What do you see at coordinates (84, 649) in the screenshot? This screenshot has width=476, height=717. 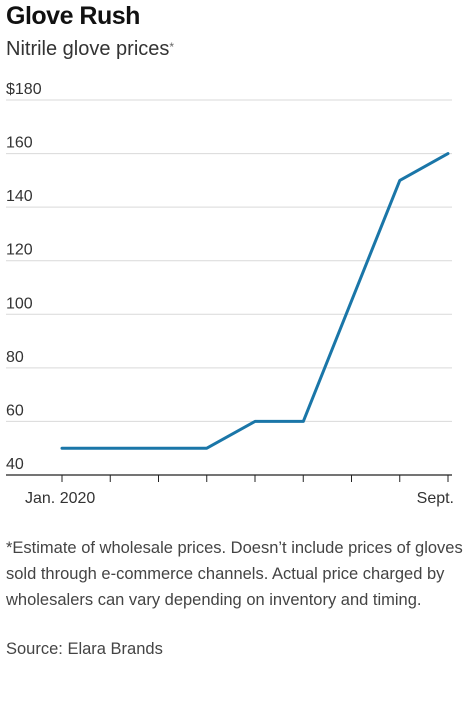 I see `source-note: Source: Elara Brands` at bounding box center [84, 649].